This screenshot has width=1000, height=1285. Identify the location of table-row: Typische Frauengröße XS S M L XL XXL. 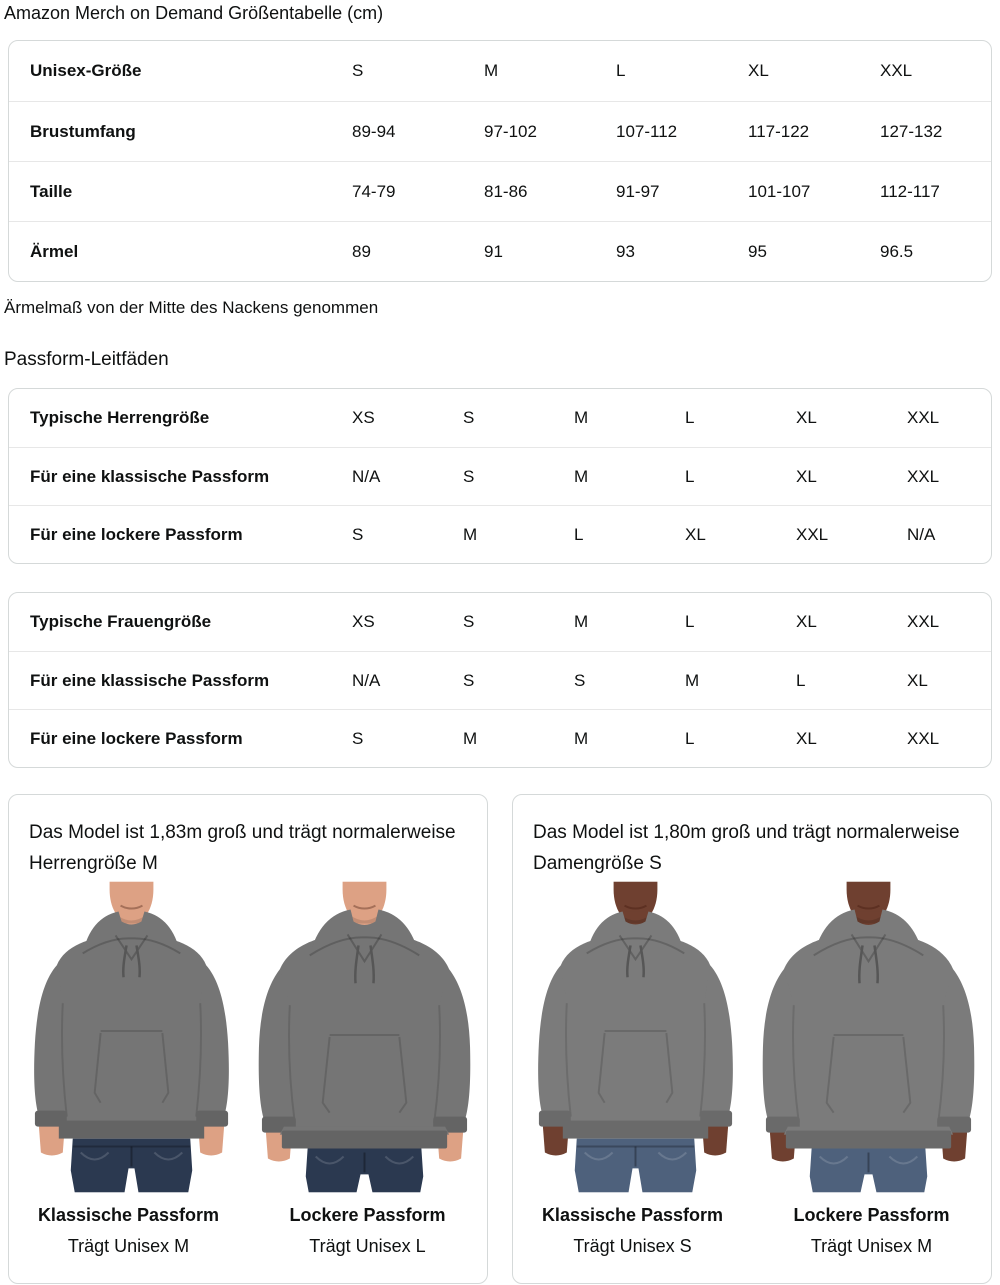
(500, 622).